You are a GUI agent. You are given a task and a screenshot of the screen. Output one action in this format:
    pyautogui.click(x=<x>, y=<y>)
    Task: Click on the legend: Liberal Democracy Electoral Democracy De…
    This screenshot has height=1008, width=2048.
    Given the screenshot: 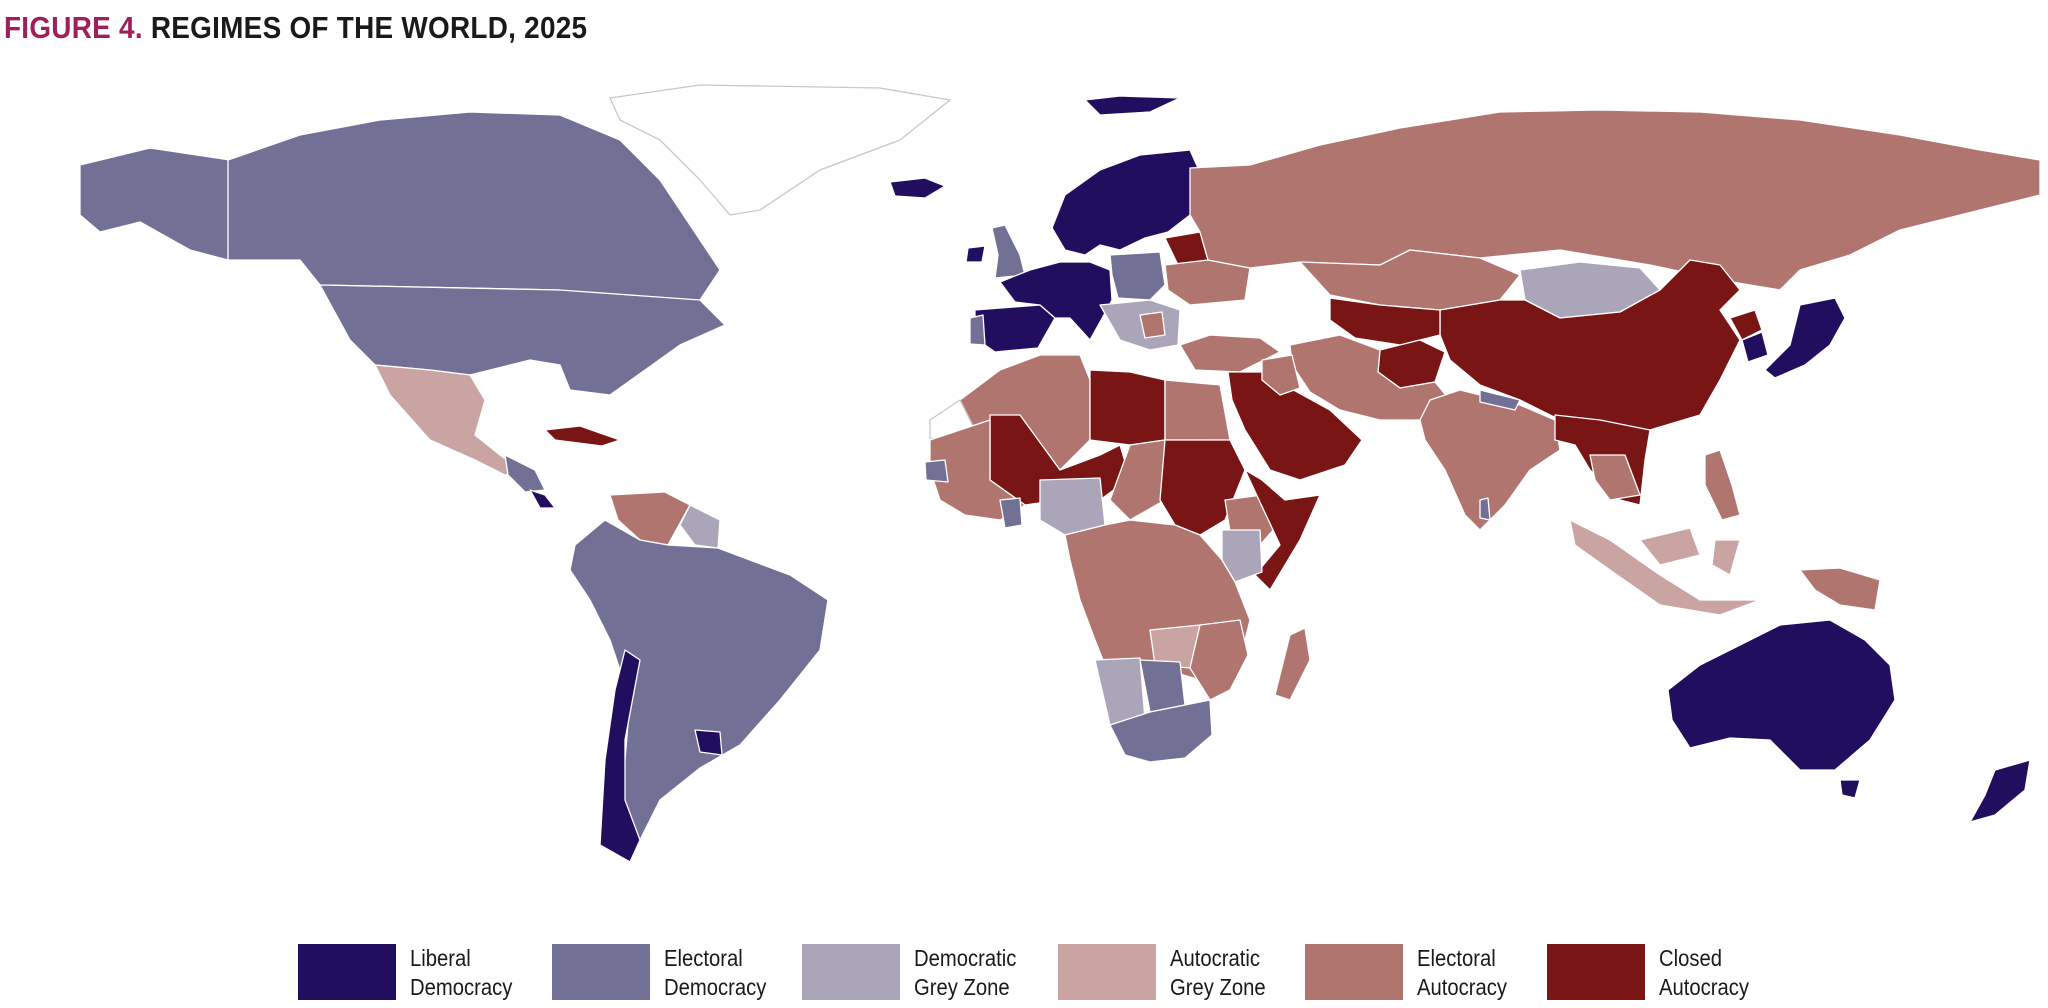 What is the action you would take?
    pyautogui.click(x=1024, y=974)
    